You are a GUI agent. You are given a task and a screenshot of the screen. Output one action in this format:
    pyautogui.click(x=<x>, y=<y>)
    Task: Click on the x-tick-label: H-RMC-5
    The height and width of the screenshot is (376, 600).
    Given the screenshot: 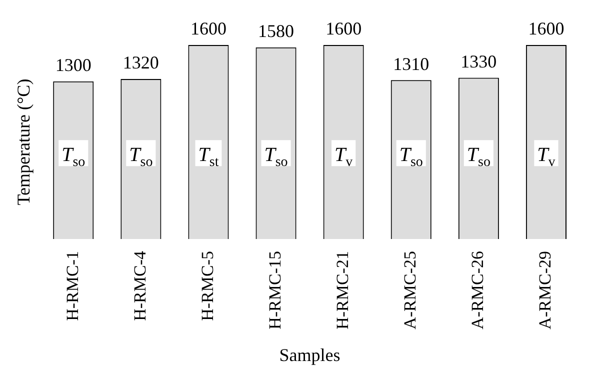 What is the action you would take?
    pyautogui.click(x=207, y=286)
    